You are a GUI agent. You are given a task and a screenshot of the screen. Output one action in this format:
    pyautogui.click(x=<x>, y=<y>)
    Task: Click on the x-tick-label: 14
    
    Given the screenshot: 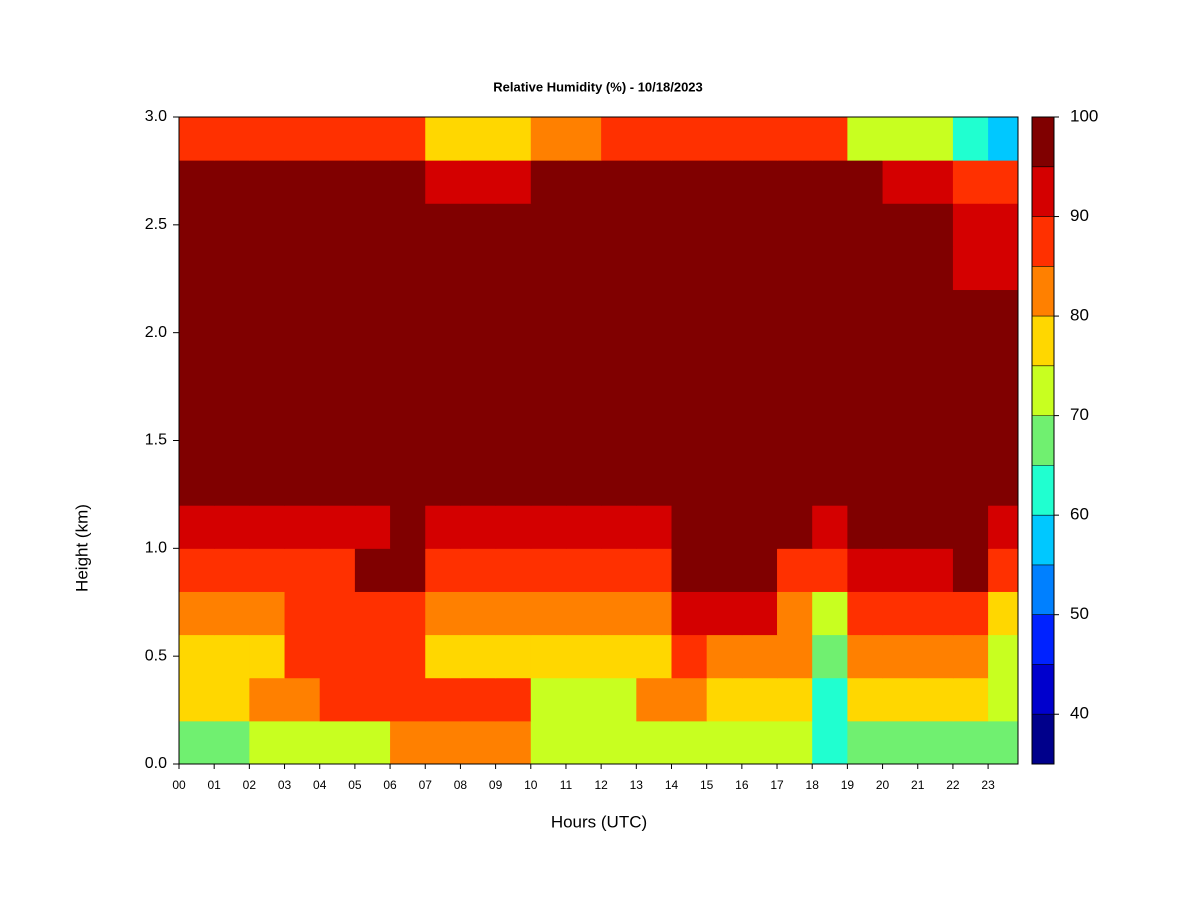 What is the action you would take?
    pyautogui.click(x=672, y=785)
    